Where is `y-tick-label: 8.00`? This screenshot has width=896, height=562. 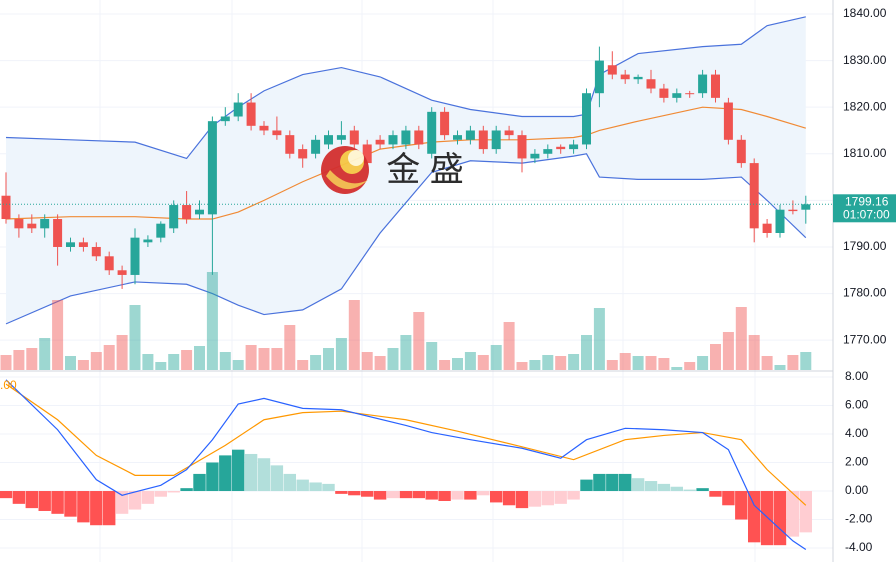
y-tick-label: 8.00 is located at coordinates (857, 376).